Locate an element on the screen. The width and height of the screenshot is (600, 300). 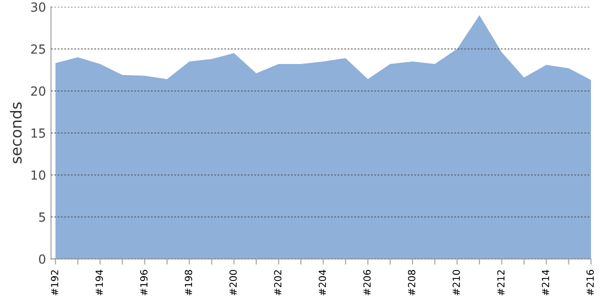
x-tick-label: #202 is located at coordinates (278, 283).